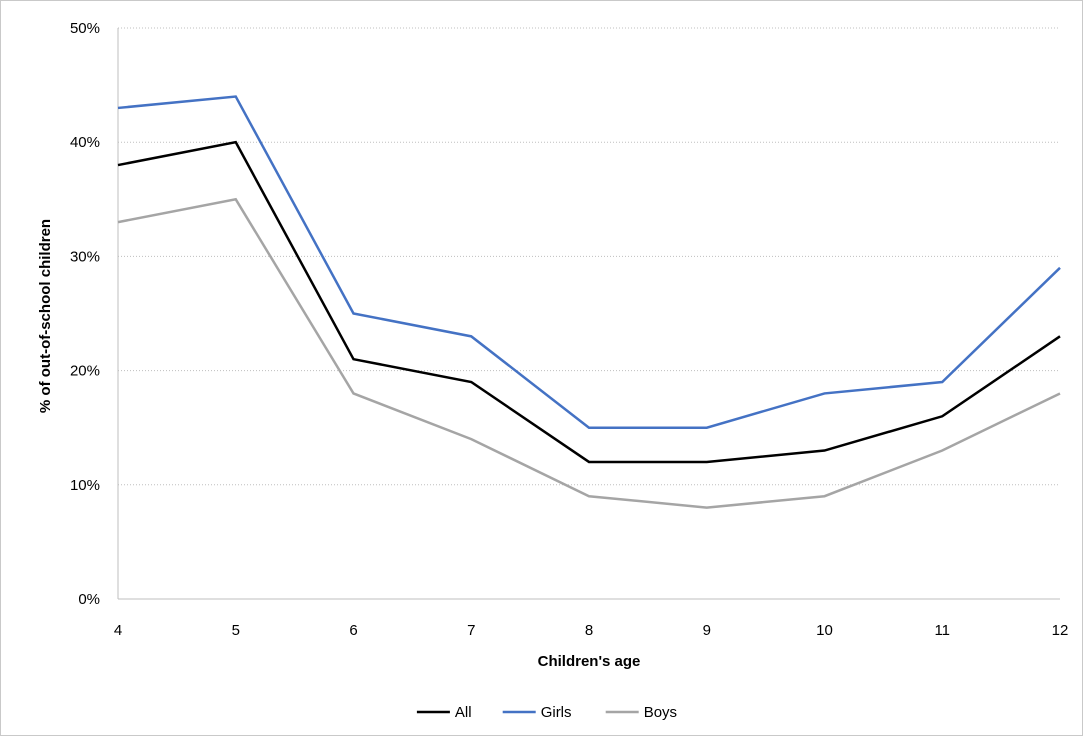  What do you see at coordinates (707, 630) in the screenshot?
I see `x-tick-label: 9` at bounding box center [707, 630].